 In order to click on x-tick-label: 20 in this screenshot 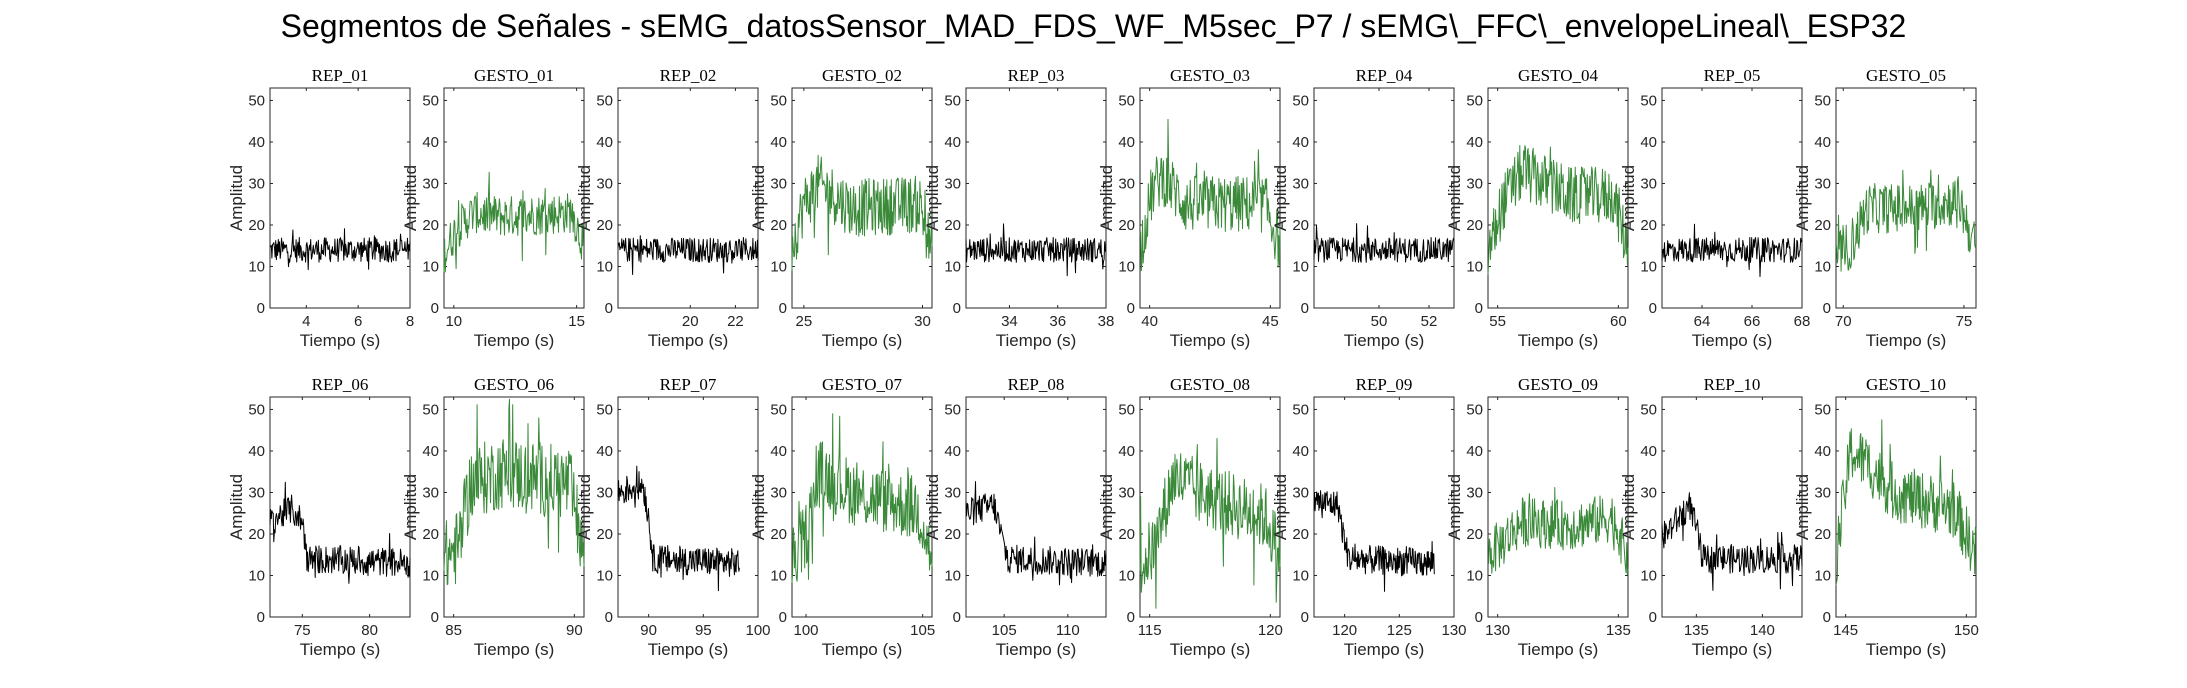, I will do `click(690, 321)`.